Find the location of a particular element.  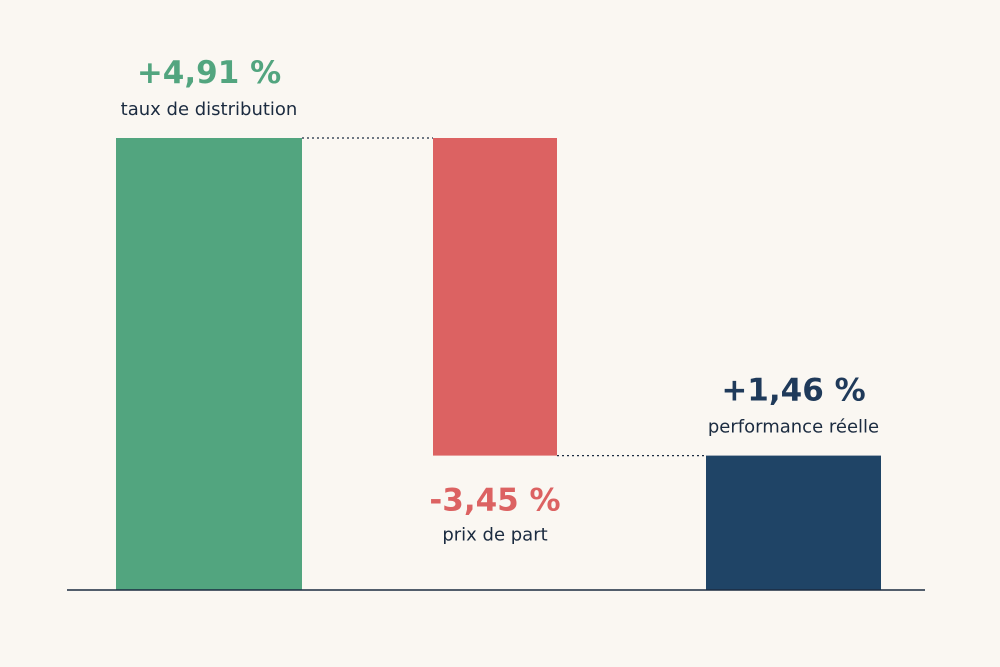

value-label-1: +4,91 % is located at coordinates (209, 73).